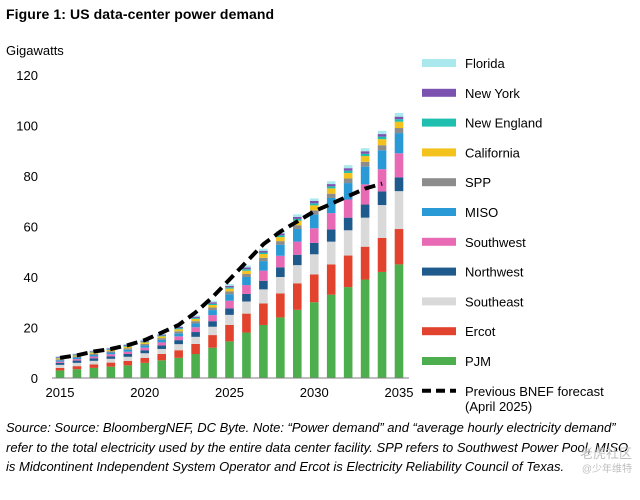 The height and width of the screenshot is (500, 640). I want to click on y-tick-label: 100, so click(27, 126).